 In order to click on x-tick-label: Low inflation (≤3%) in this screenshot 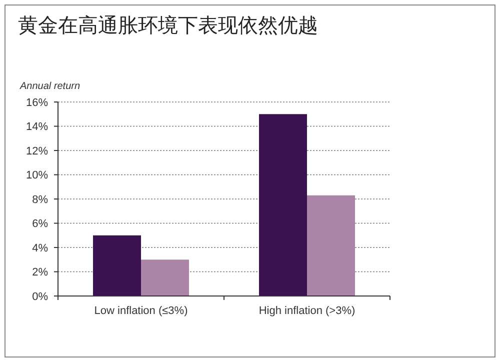, I will do `click(141, 311)`.